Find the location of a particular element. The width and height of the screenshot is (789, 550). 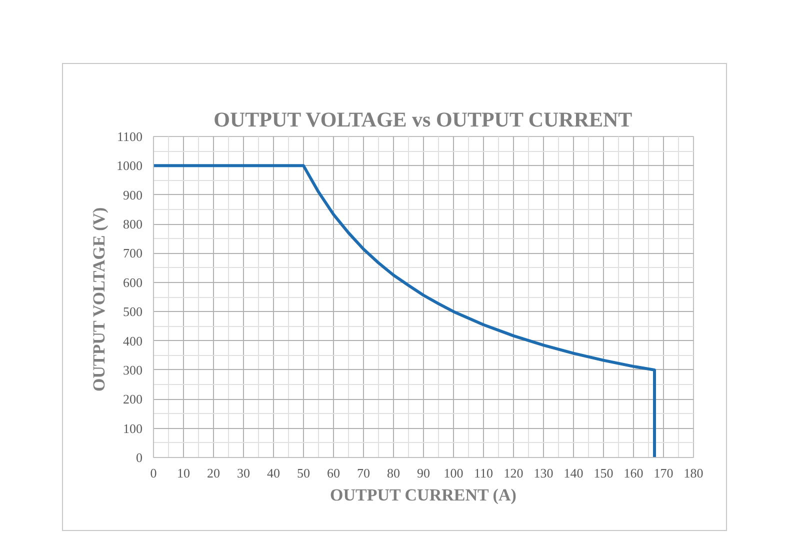

y-tick-label: 800 is located at coordinates (132, 224).